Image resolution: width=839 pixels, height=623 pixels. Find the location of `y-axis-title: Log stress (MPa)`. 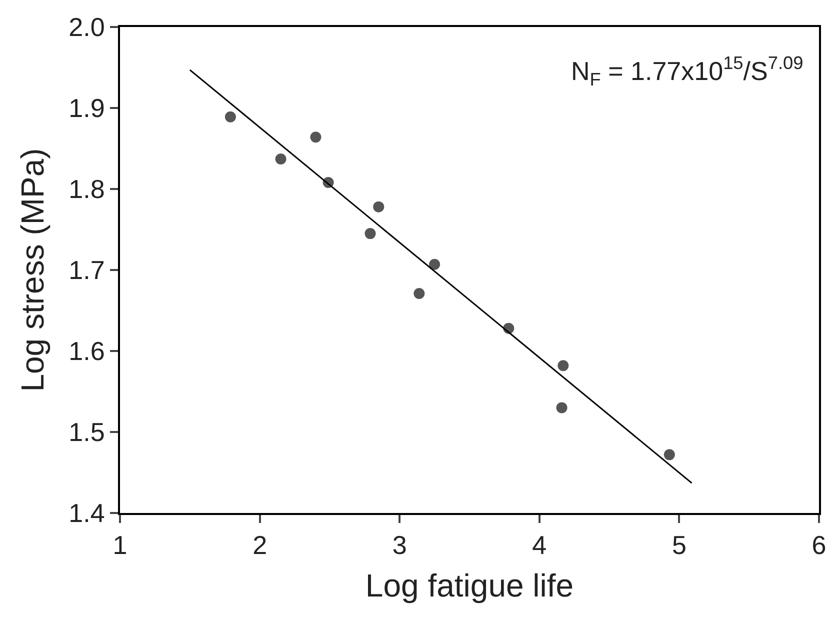

y-axis-title: Log stress (MPa) is located at coordinates (32, 270).